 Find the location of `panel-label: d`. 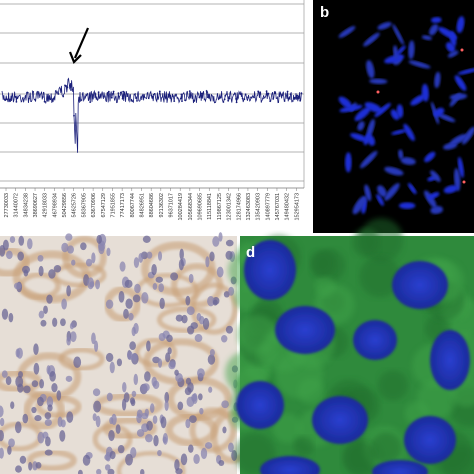

panel-label: d is located at coordinates (250, 252).